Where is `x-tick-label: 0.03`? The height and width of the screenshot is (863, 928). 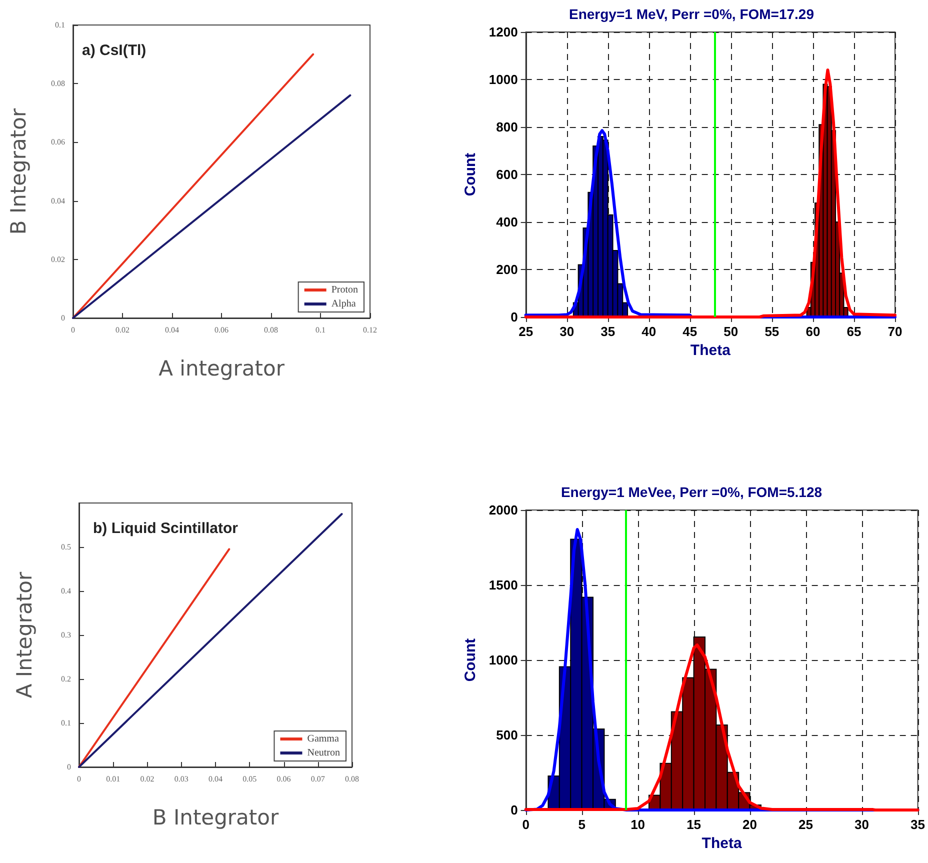
x-tick-label: 0.03 is located at coordinates (181, 779).